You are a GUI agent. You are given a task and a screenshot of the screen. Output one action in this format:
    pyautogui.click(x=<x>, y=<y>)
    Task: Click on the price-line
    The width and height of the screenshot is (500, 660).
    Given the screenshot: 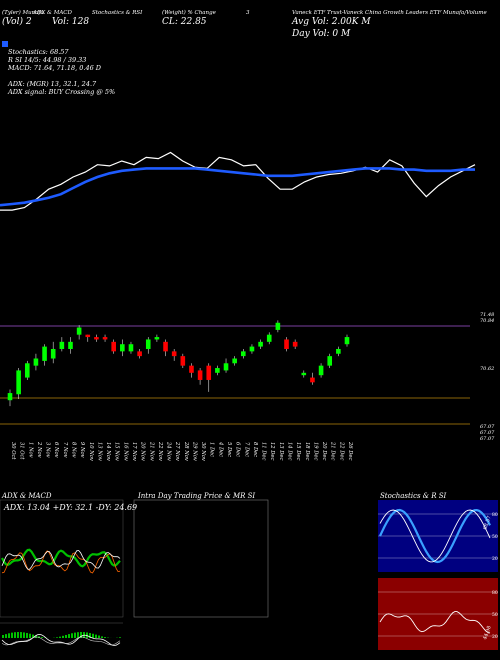 What is the action you would take?
    pyautogui.click(x=238, y=181)
    